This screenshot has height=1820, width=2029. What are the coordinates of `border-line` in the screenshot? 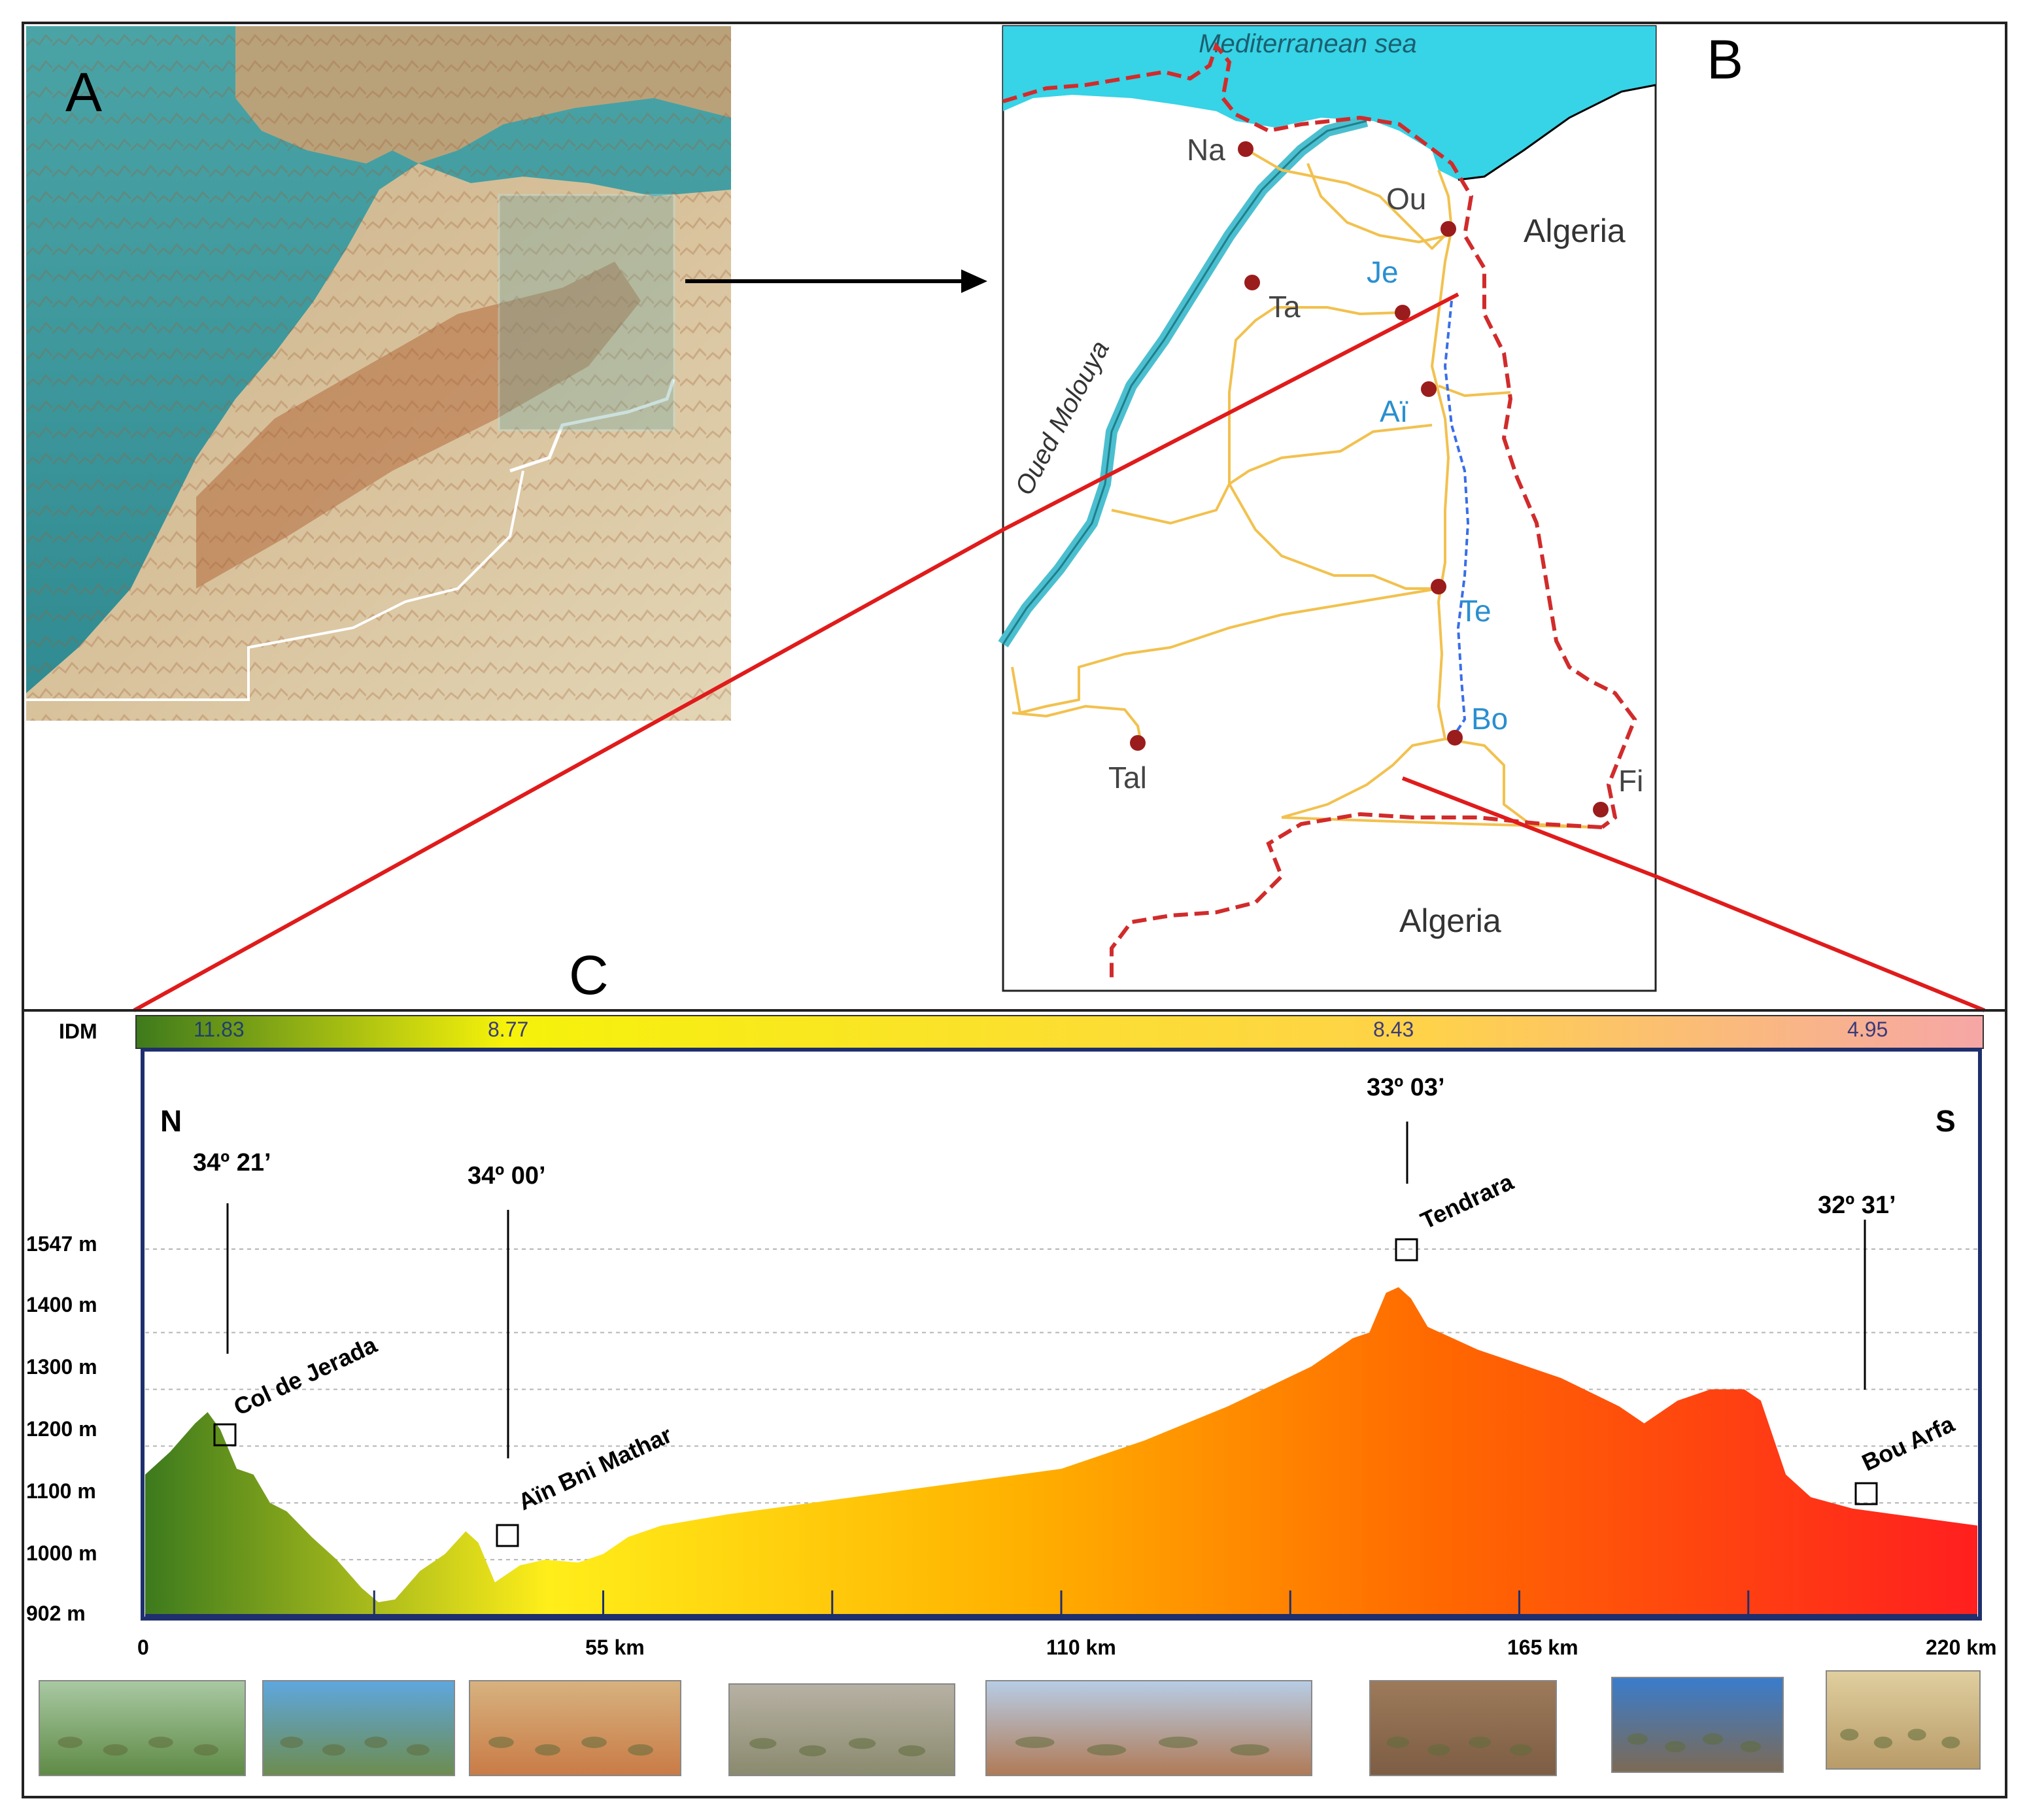 It's located at (592, 426).